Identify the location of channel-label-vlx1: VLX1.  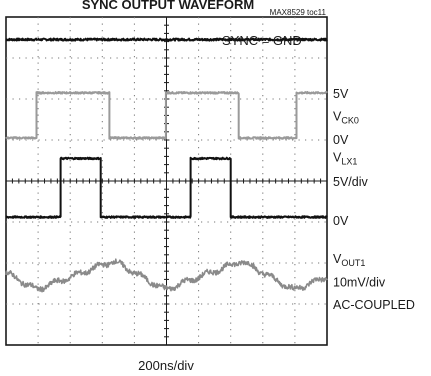
(345, 158).